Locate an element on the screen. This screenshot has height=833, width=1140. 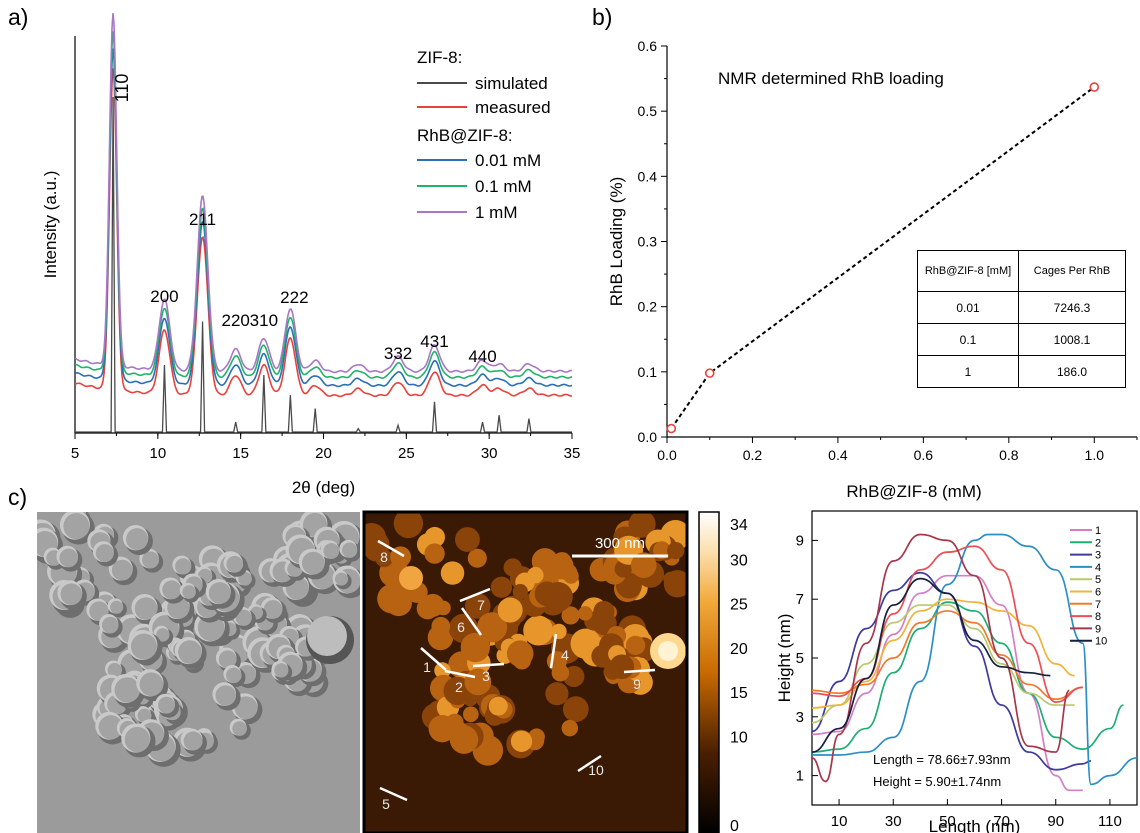
table-header-cages: Cages Per RhB is located at coordinates (1072, 271).